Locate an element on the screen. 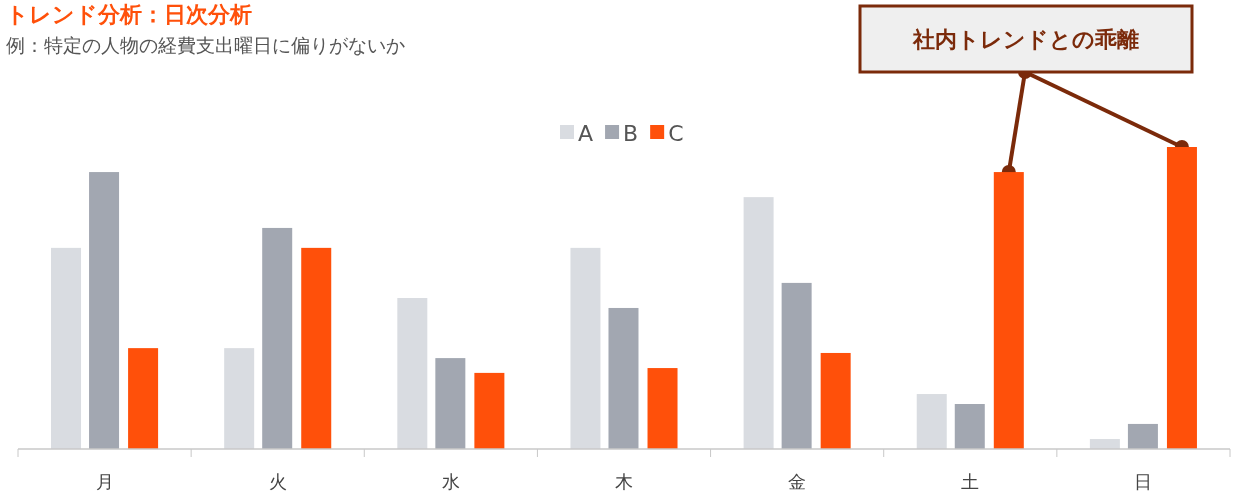 Image resolution: width=1246 pixels, height=494 pixels. x-tick-label: 月 is located at coordinates (104, 481).